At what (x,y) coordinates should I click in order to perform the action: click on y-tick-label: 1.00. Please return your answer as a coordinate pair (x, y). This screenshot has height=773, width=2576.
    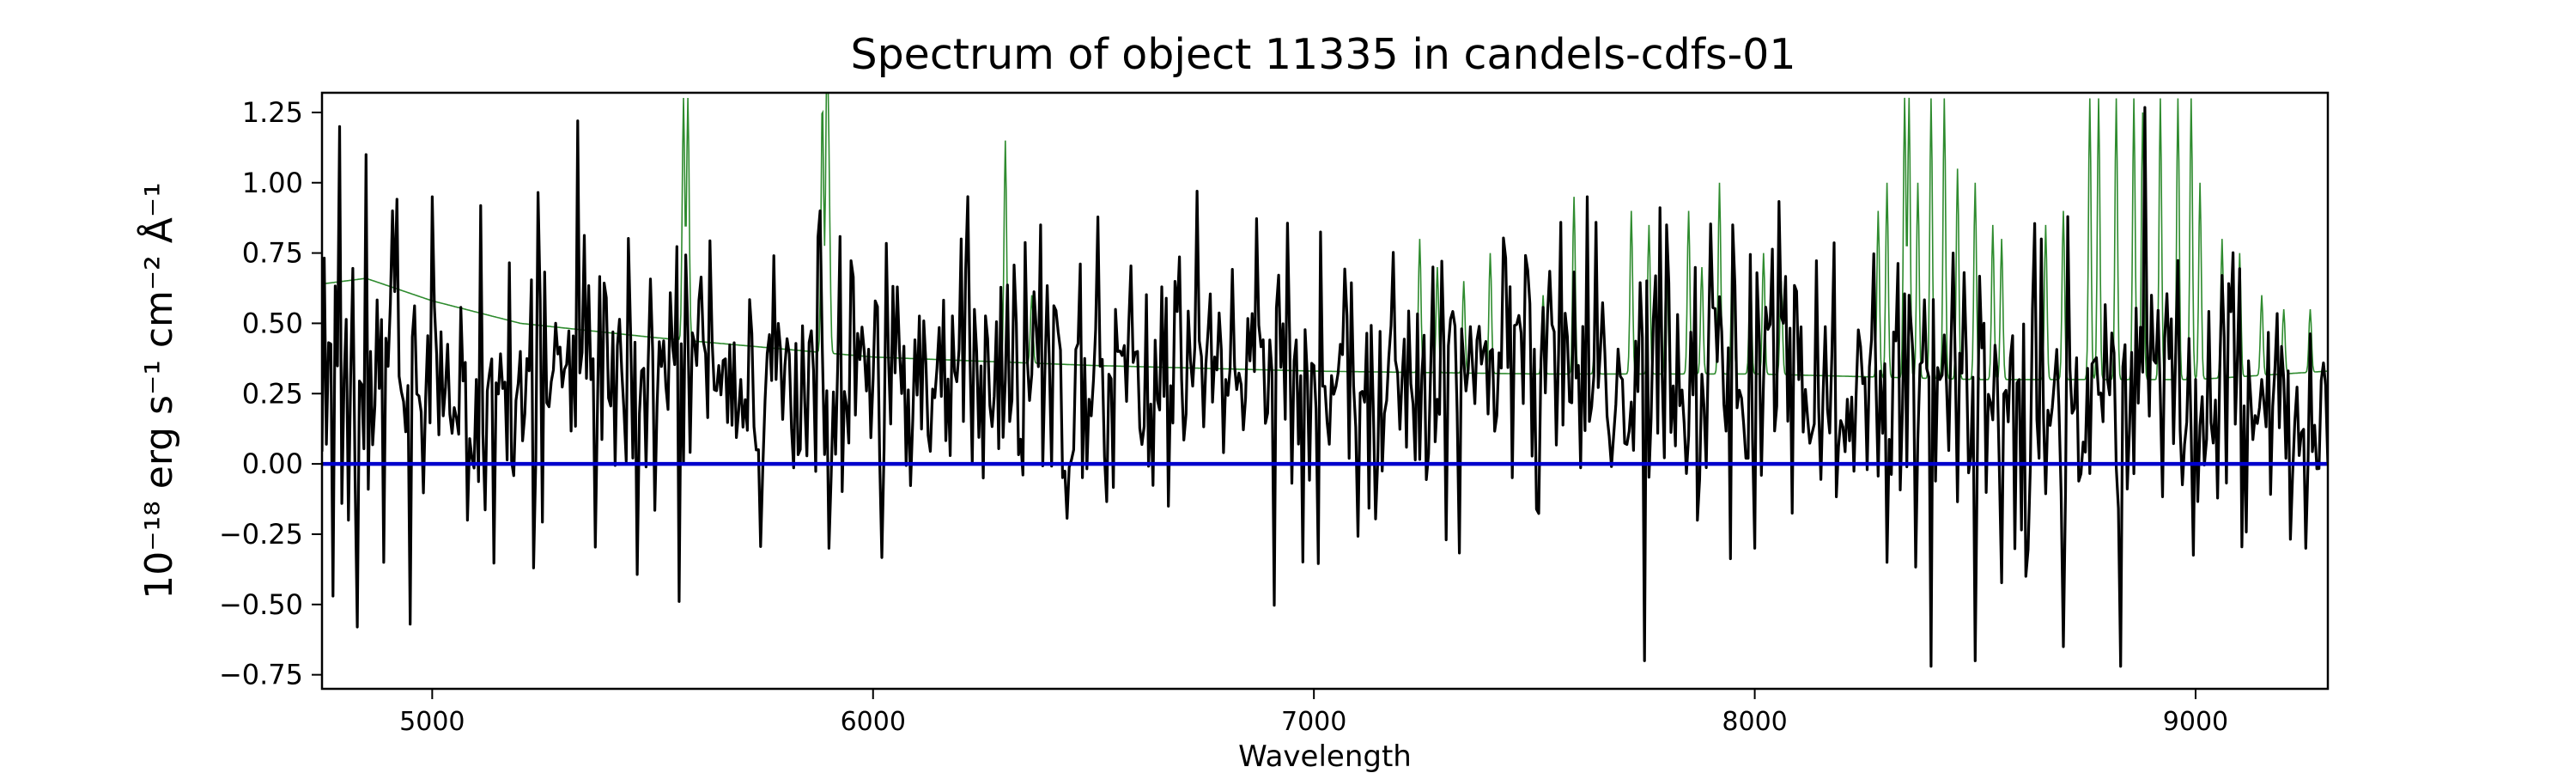
    Looking at the image, I should click on (272, 183).